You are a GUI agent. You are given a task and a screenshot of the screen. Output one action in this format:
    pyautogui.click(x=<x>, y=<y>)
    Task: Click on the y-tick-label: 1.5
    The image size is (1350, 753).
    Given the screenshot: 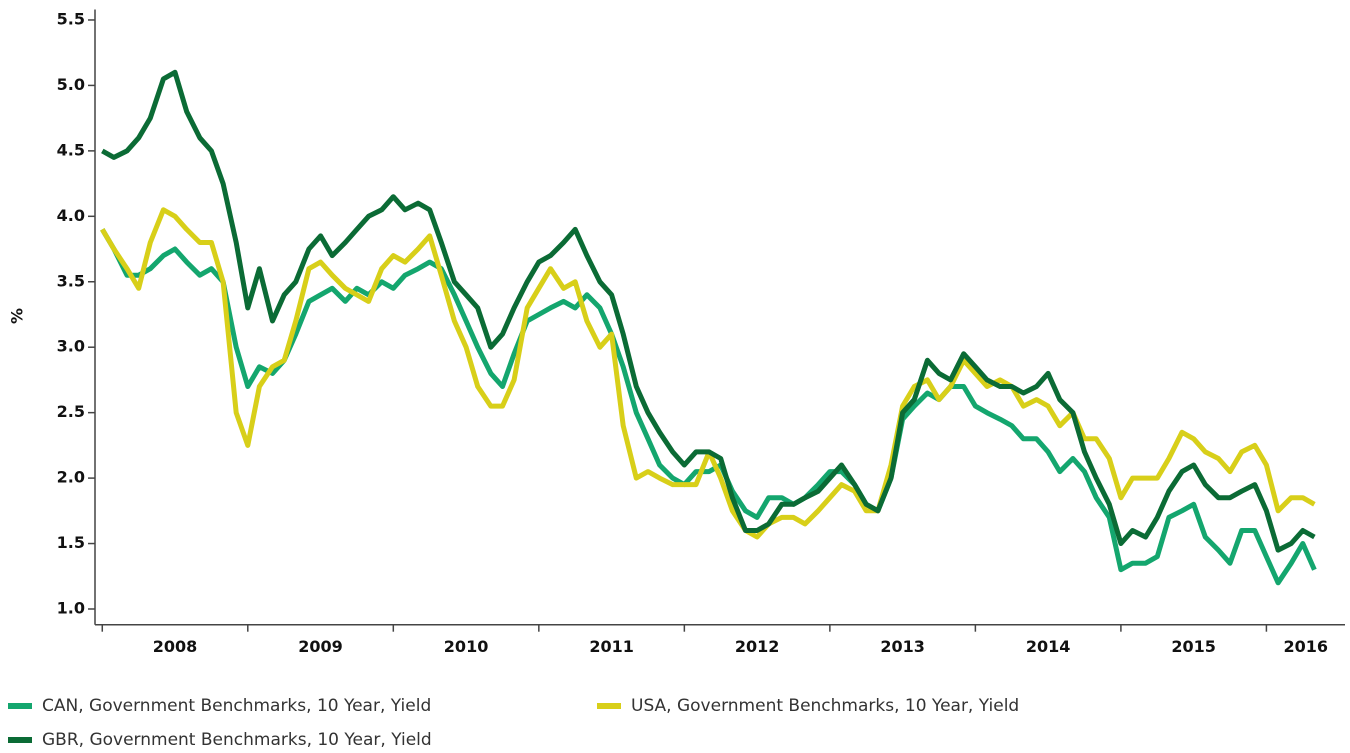 What is the action you would take?
    pyautogui.click(x=71, y=542)
    